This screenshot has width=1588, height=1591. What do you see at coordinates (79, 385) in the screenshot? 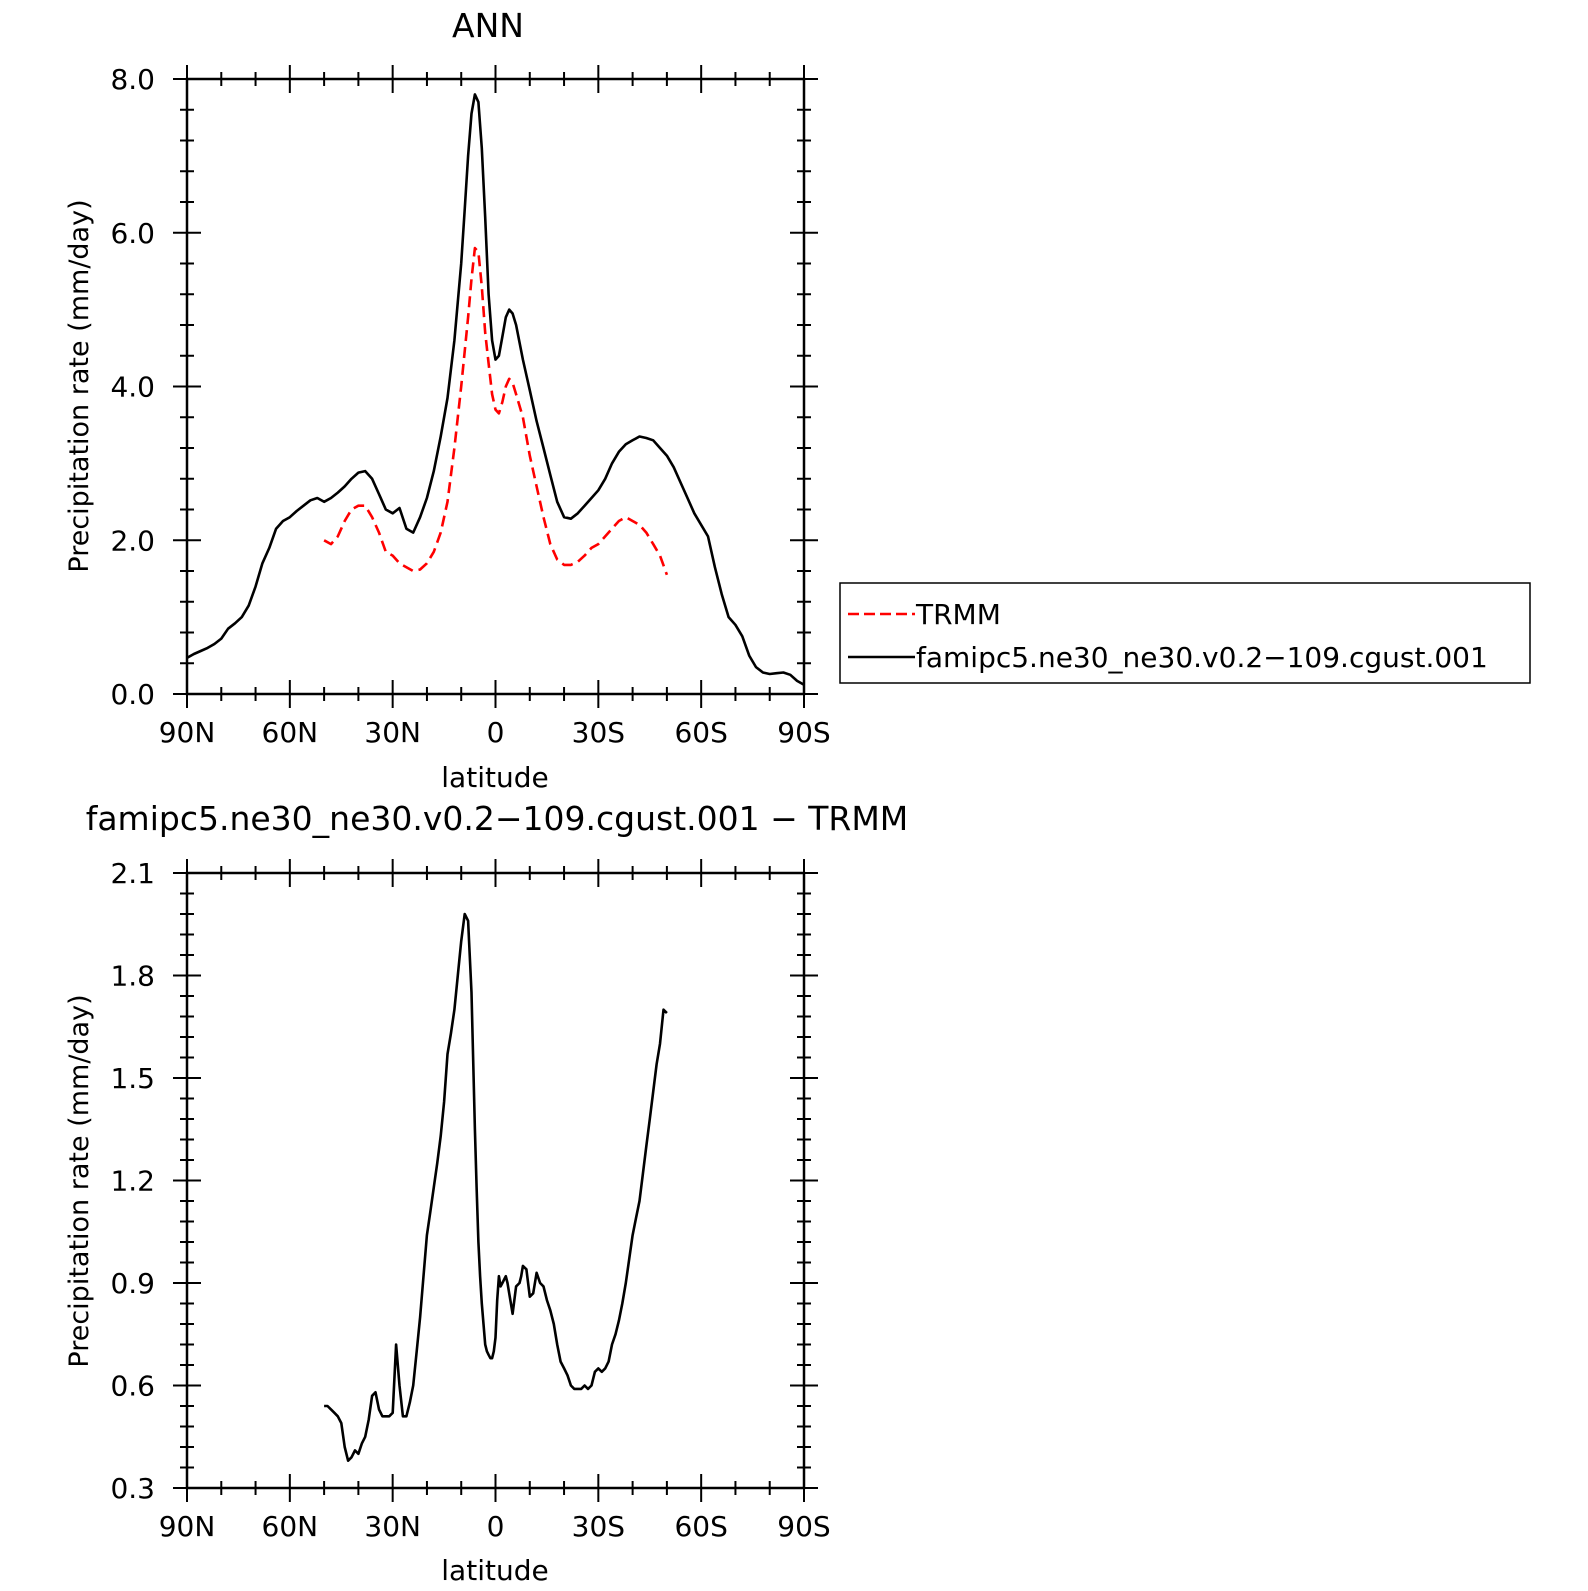
I see `top-y-axis-label: Precipitation rate (mm/day)` at bounding box center [79, 385].